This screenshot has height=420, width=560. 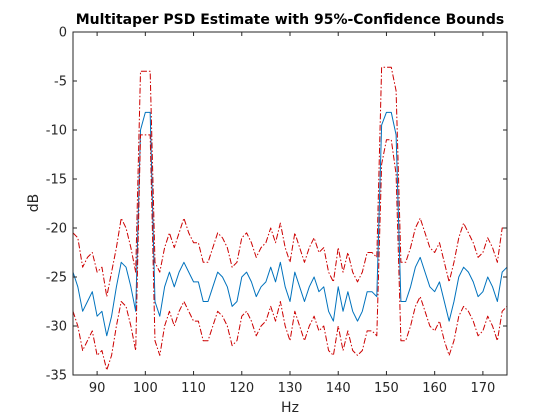 I want to click on x-tick-label: 120, so click(x=241, y=388).